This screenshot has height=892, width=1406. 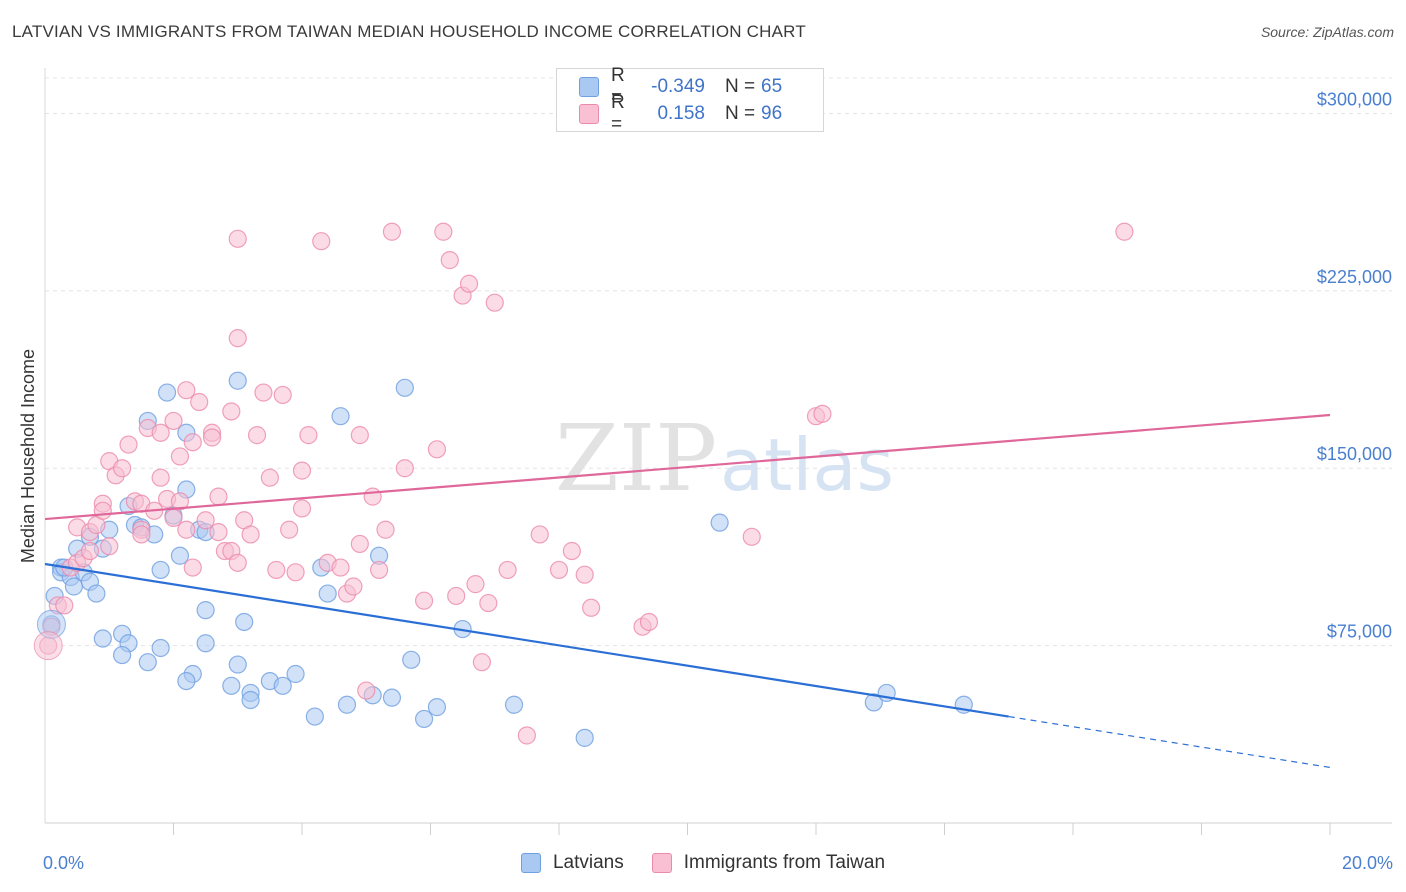 What do you see at coordinates (661, 863) in the screenshot?
I see `bottom-legend-swatch-taiwan` at bounding box center [661, 863].